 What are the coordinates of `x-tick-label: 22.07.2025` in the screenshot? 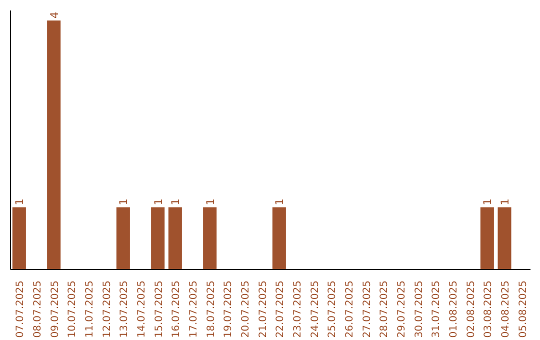 It's located at (280, 309).